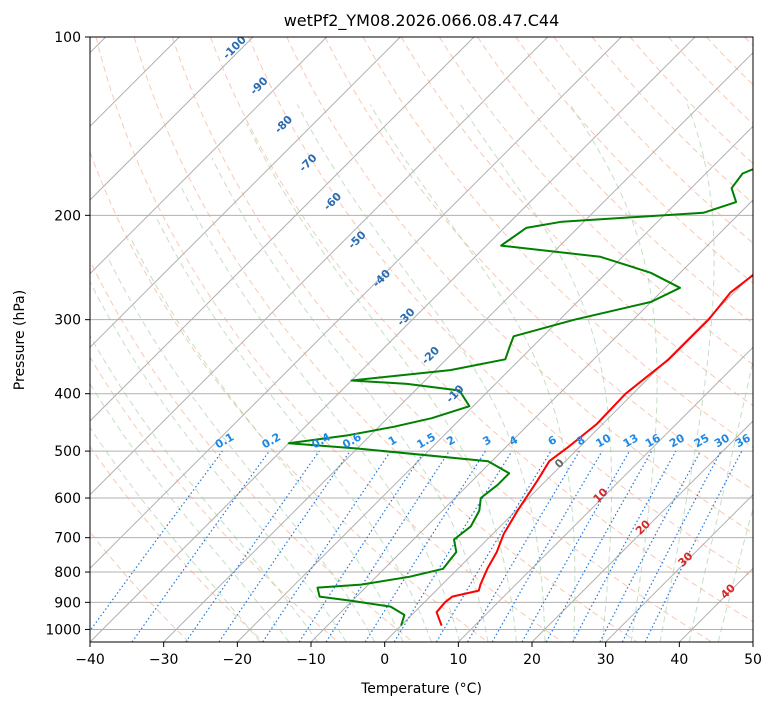 The height and width of the screenshot is (708, 775). What do you see at coordinates (679, 660) in the screenshot?
I see `x-tick-label: 40` at bounding box center [679, 660].